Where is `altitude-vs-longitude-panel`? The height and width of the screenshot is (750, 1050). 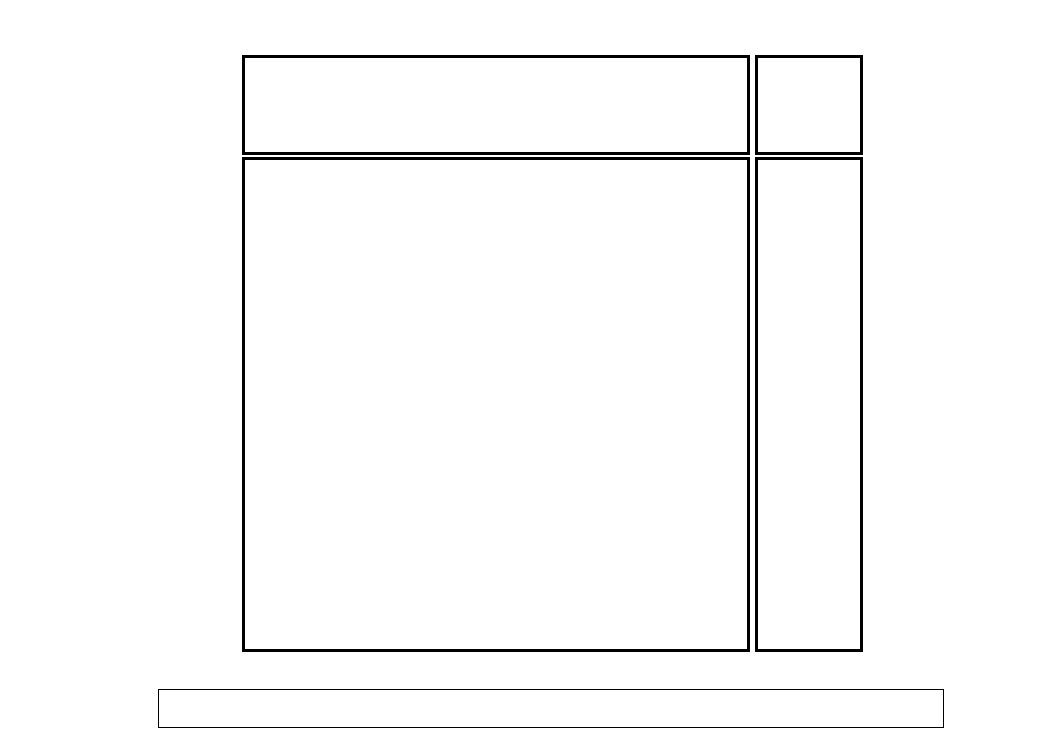 altitude-vs-longitude-panel is located at coordinates (496, 105).